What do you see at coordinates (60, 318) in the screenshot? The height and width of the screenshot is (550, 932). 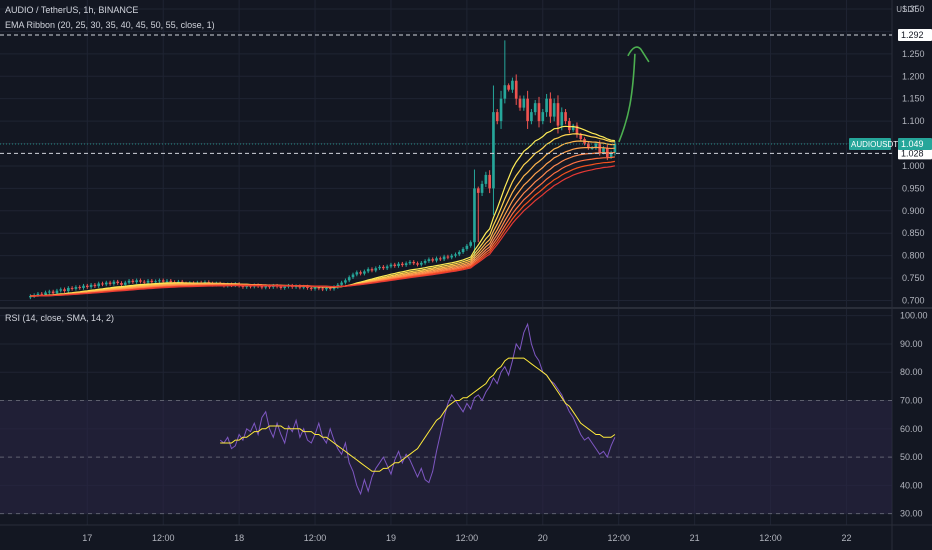 I see `rsi-legend: RSI (14, close, SMA, 14, 2)` at bounding box center [60, 318].